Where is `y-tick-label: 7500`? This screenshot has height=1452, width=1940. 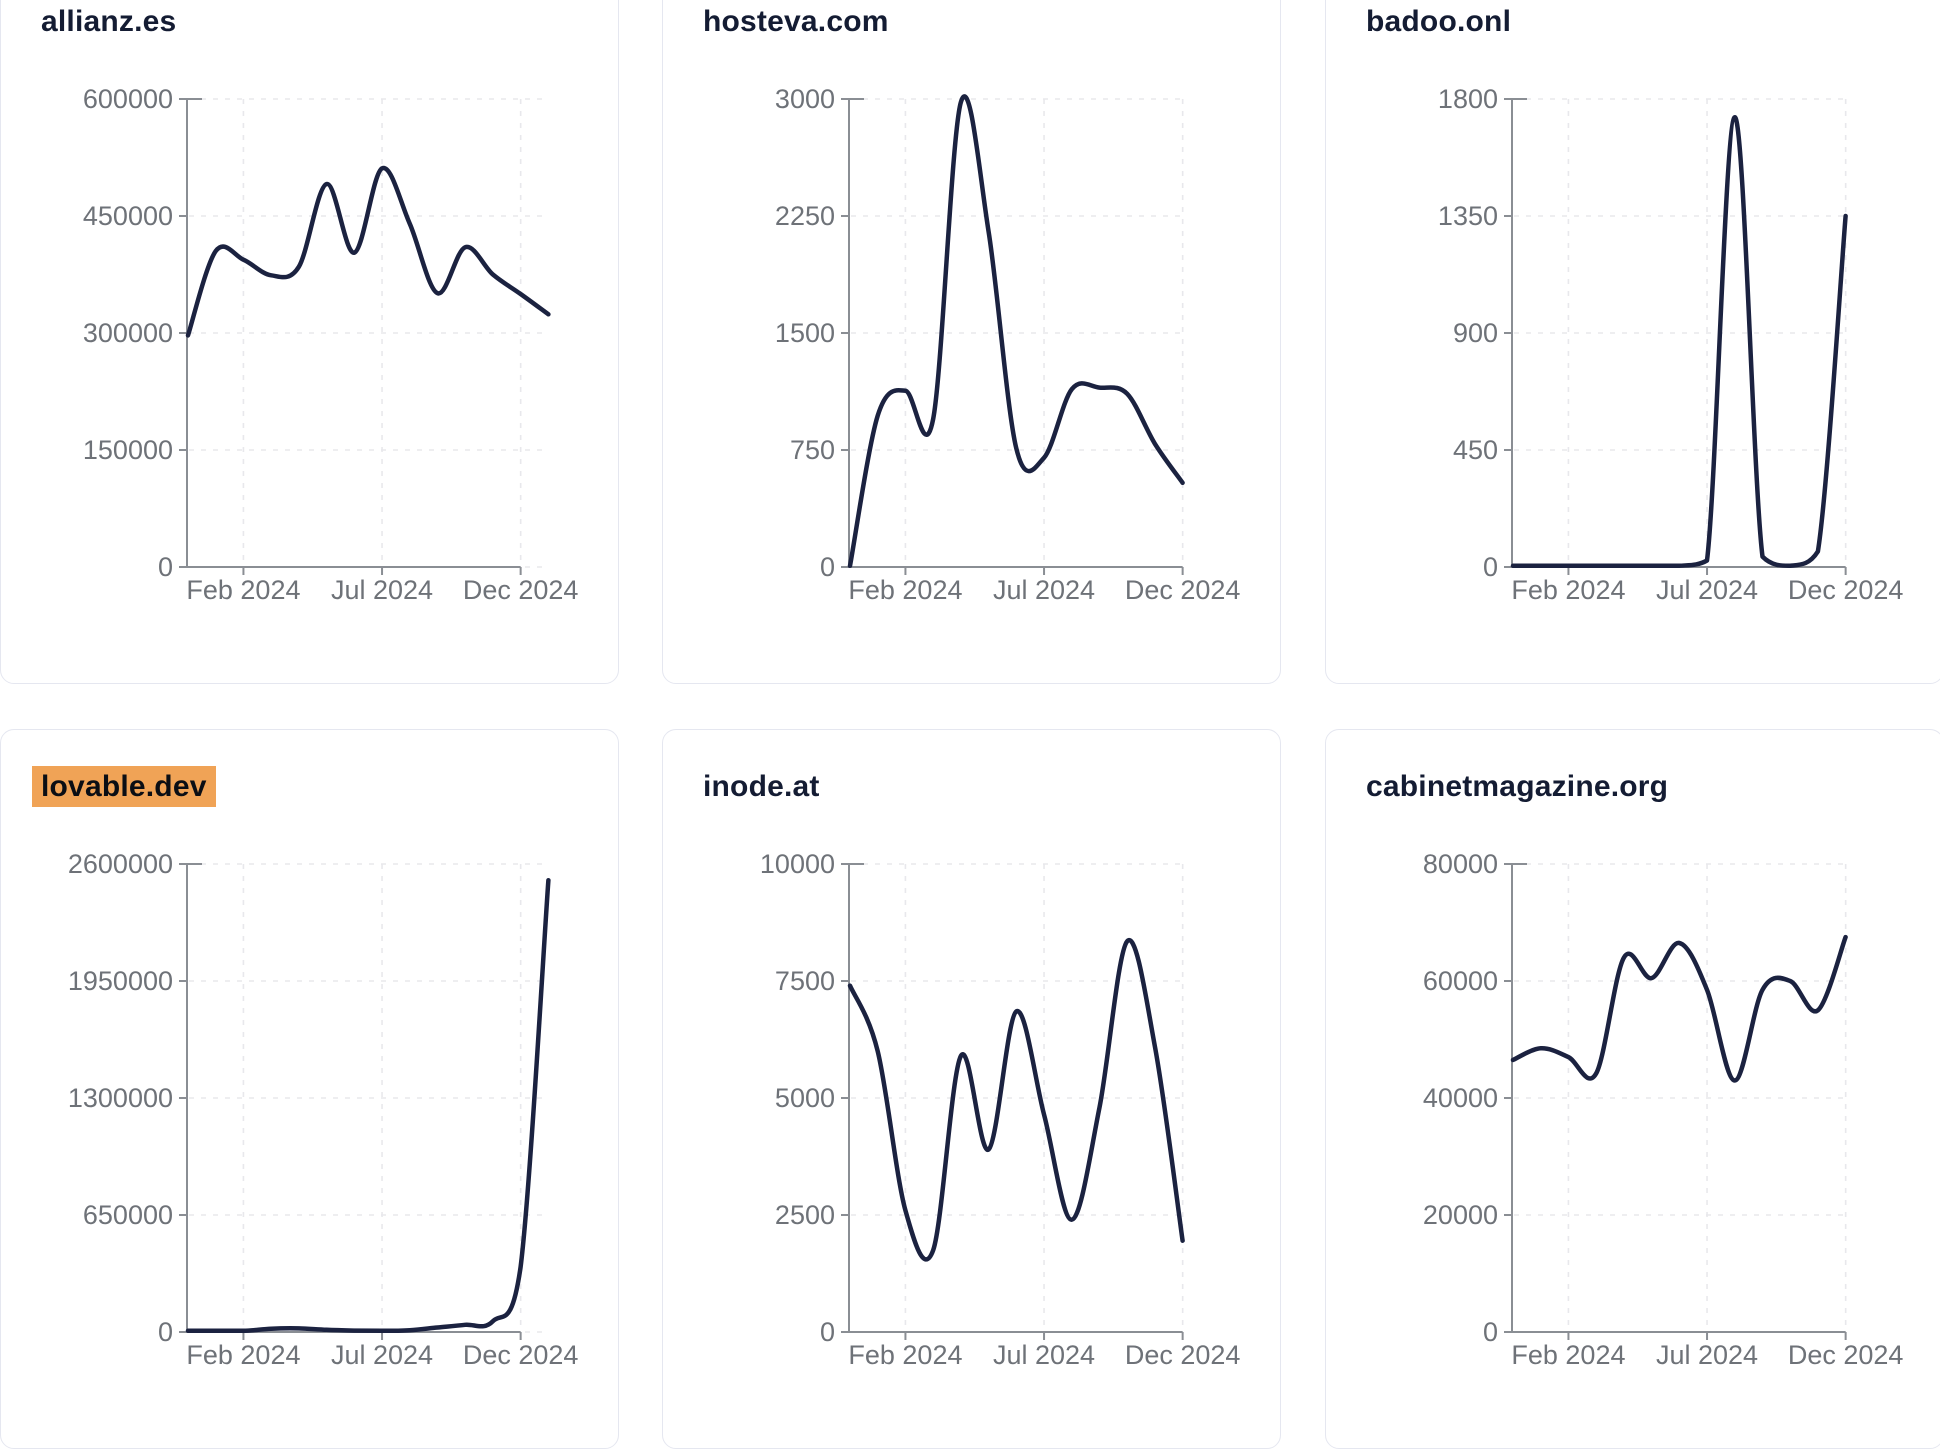
y-tick-label: 7500 is located at coordinates (805, 981).